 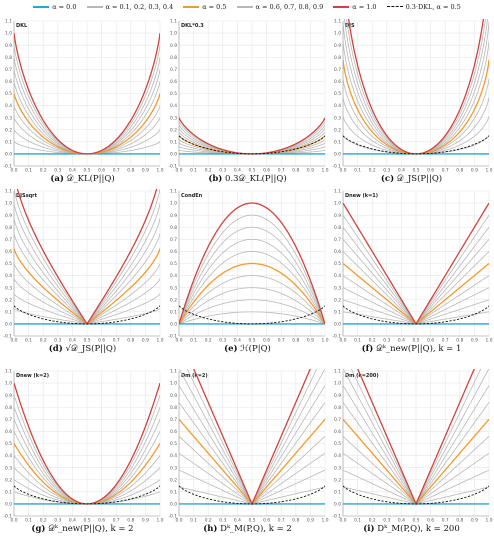 I want to click on panel-title: DJSsqrt, so click(x=27, y=196).